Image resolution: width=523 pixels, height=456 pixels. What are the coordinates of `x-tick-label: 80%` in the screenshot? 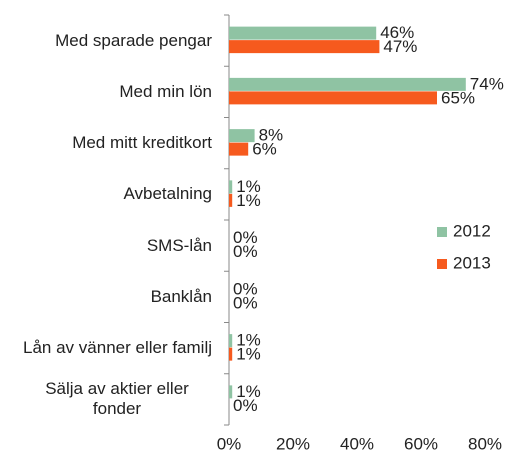 It's located at (485, 443).